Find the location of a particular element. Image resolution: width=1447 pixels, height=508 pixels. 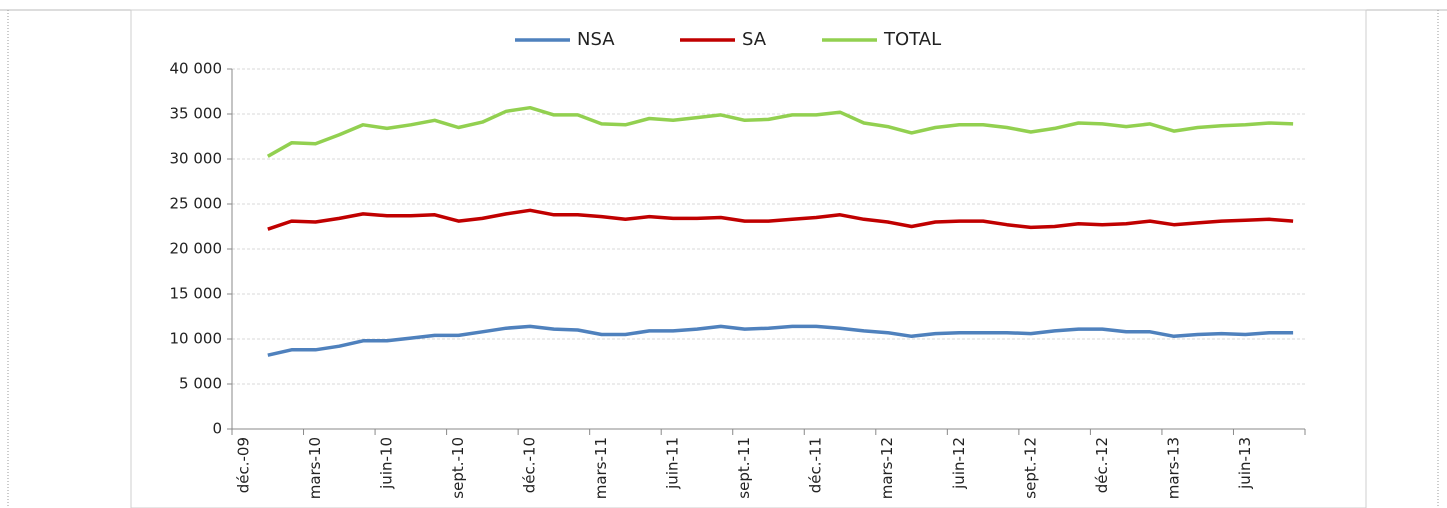

y-tick-label: 25 000 is located at coordinates (196, 204).